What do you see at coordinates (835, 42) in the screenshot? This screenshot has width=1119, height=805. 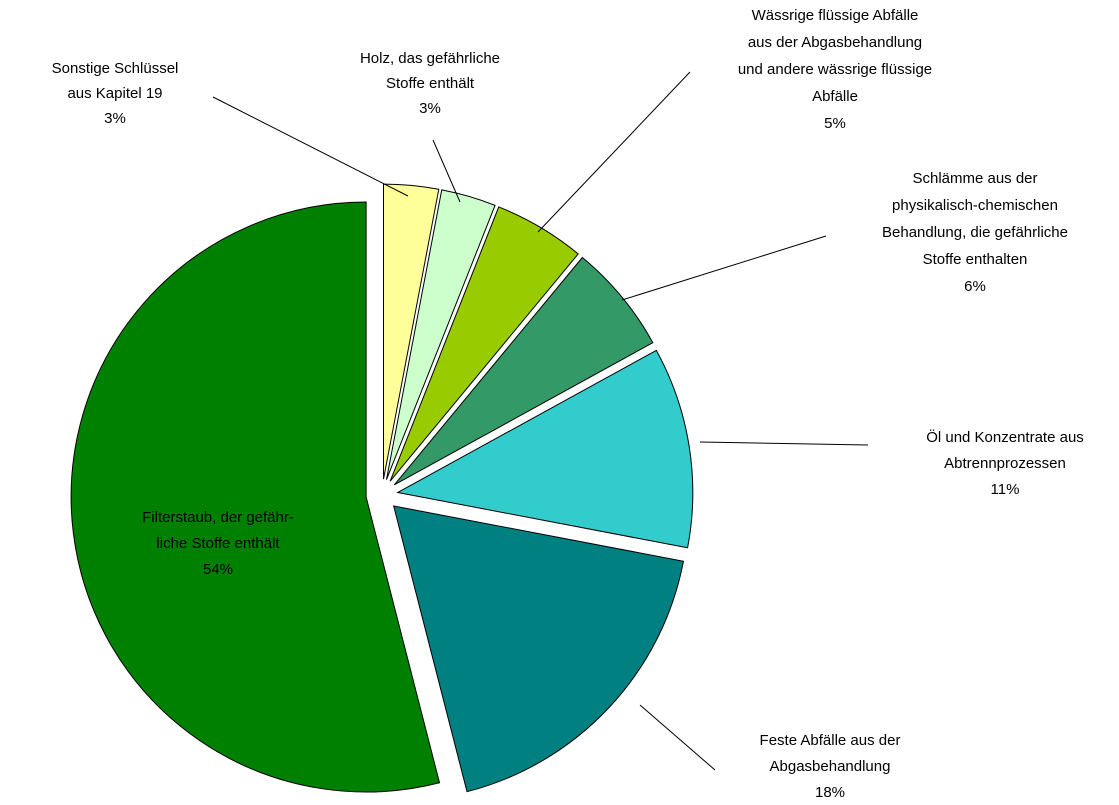 I see `label-line: aus der Abgasbehandlung` at bounding box center [835, 42].